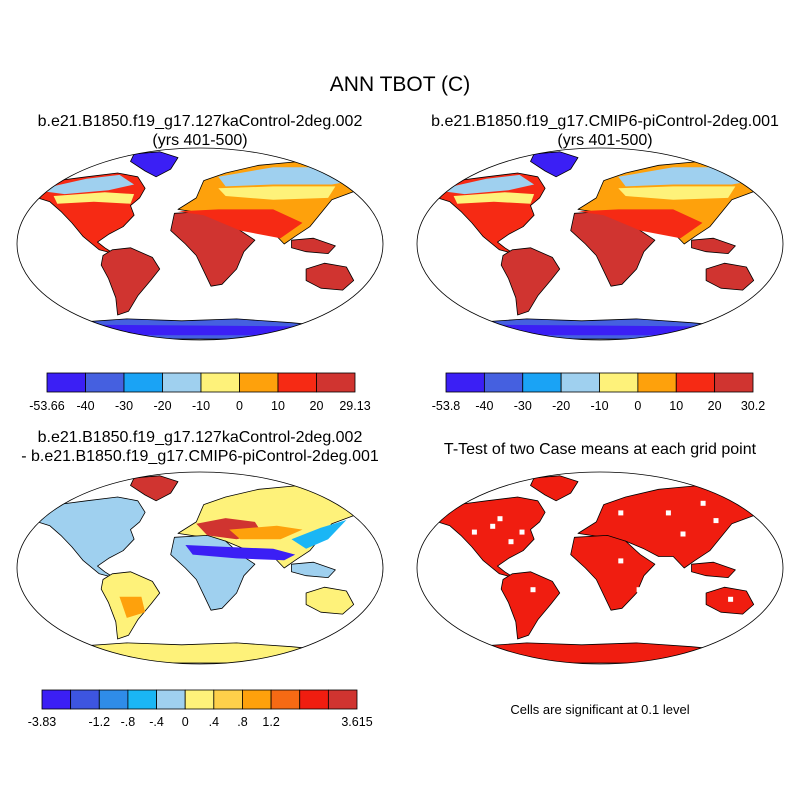 Image resolution: width=800 pixels, height=800 pixels. Describe the element at coordinates (266, 532) in the screenshot. I see `anomaly-central-asia` at that location.